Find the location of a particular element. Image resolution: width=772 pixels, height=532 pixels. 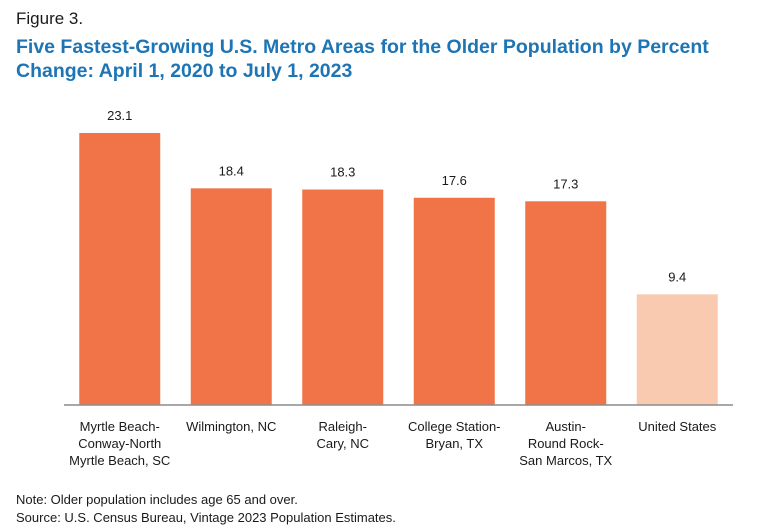

category-label-4: College Station-Bryan, TX is located at coordinates (454, 435).